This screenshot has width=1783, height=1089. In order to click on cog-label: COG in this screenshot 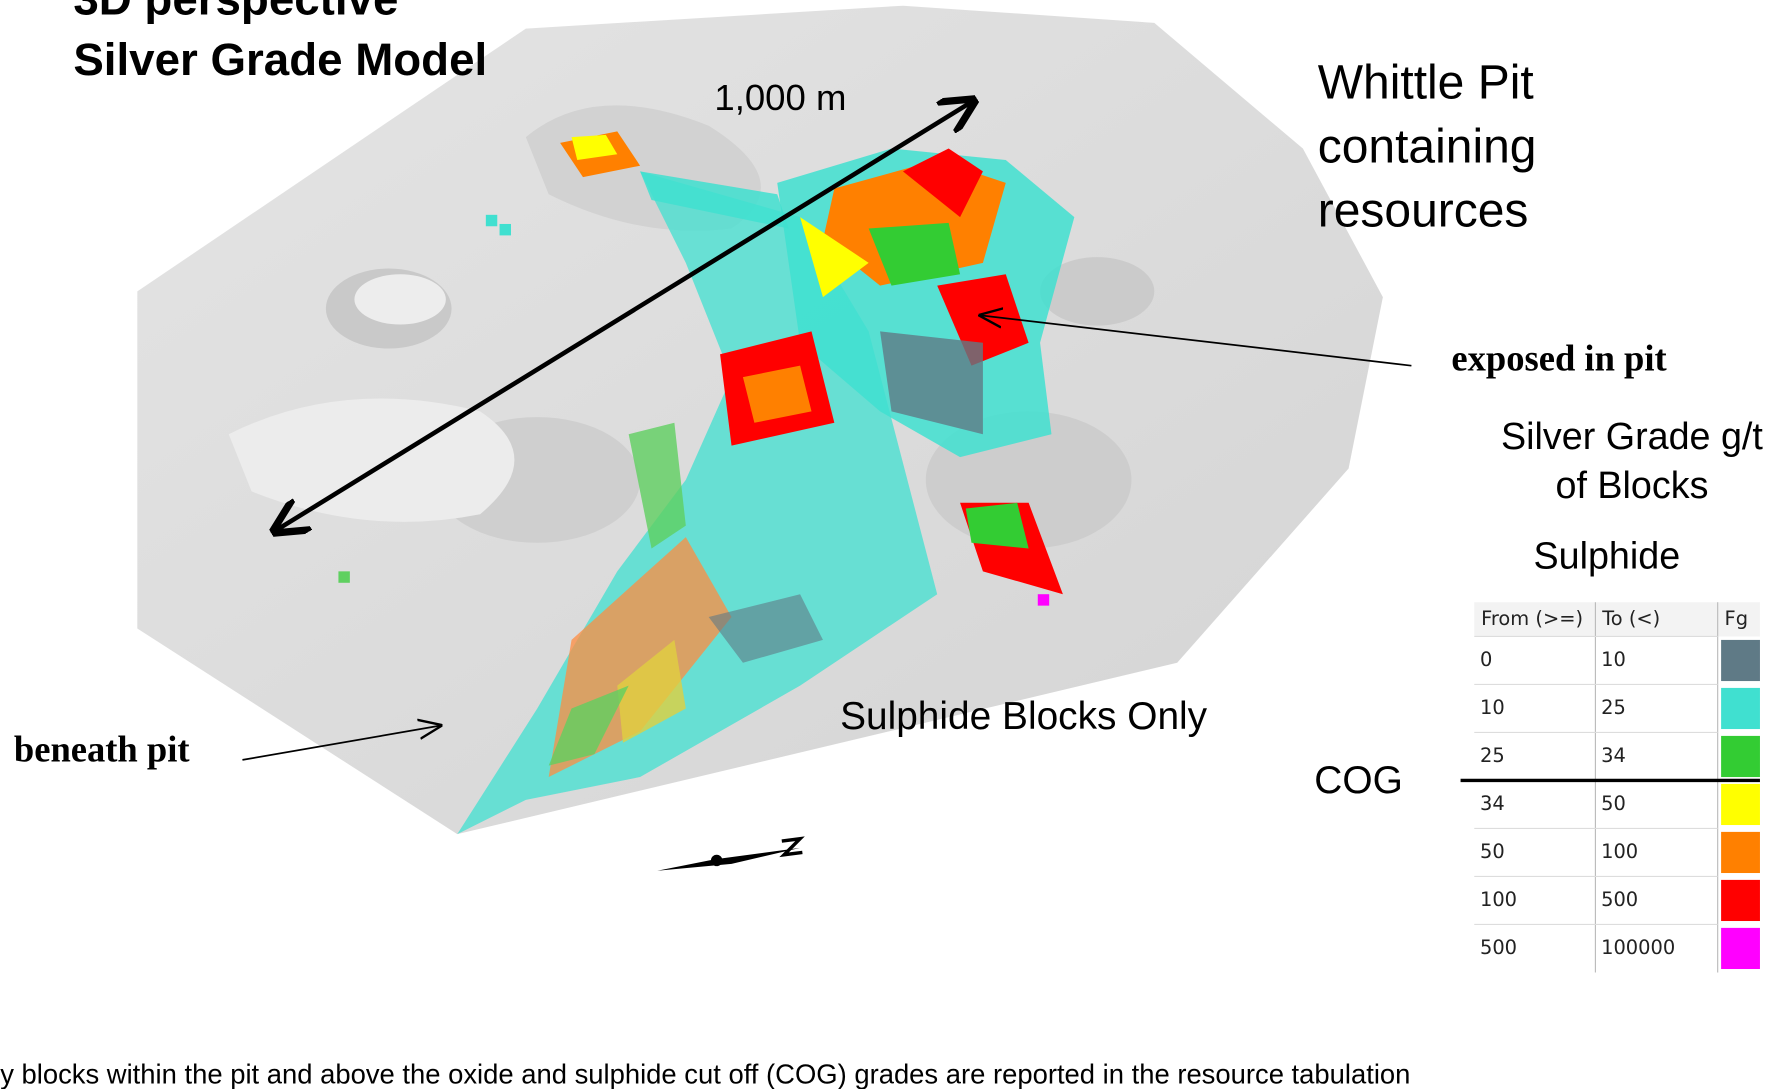, I will do `click(1358, 780)`.